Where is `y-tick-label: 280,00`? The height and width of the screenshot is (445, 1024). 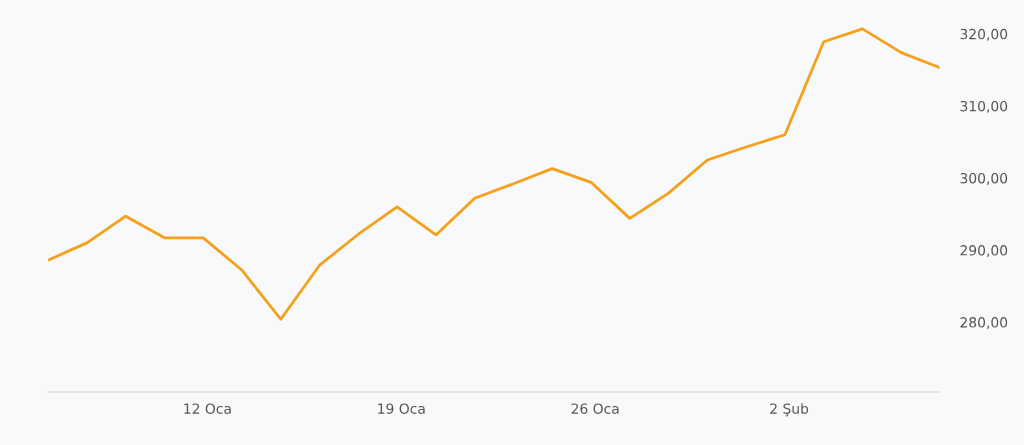 y-tick-label: 280,00 is located at coordinates (984, 323).